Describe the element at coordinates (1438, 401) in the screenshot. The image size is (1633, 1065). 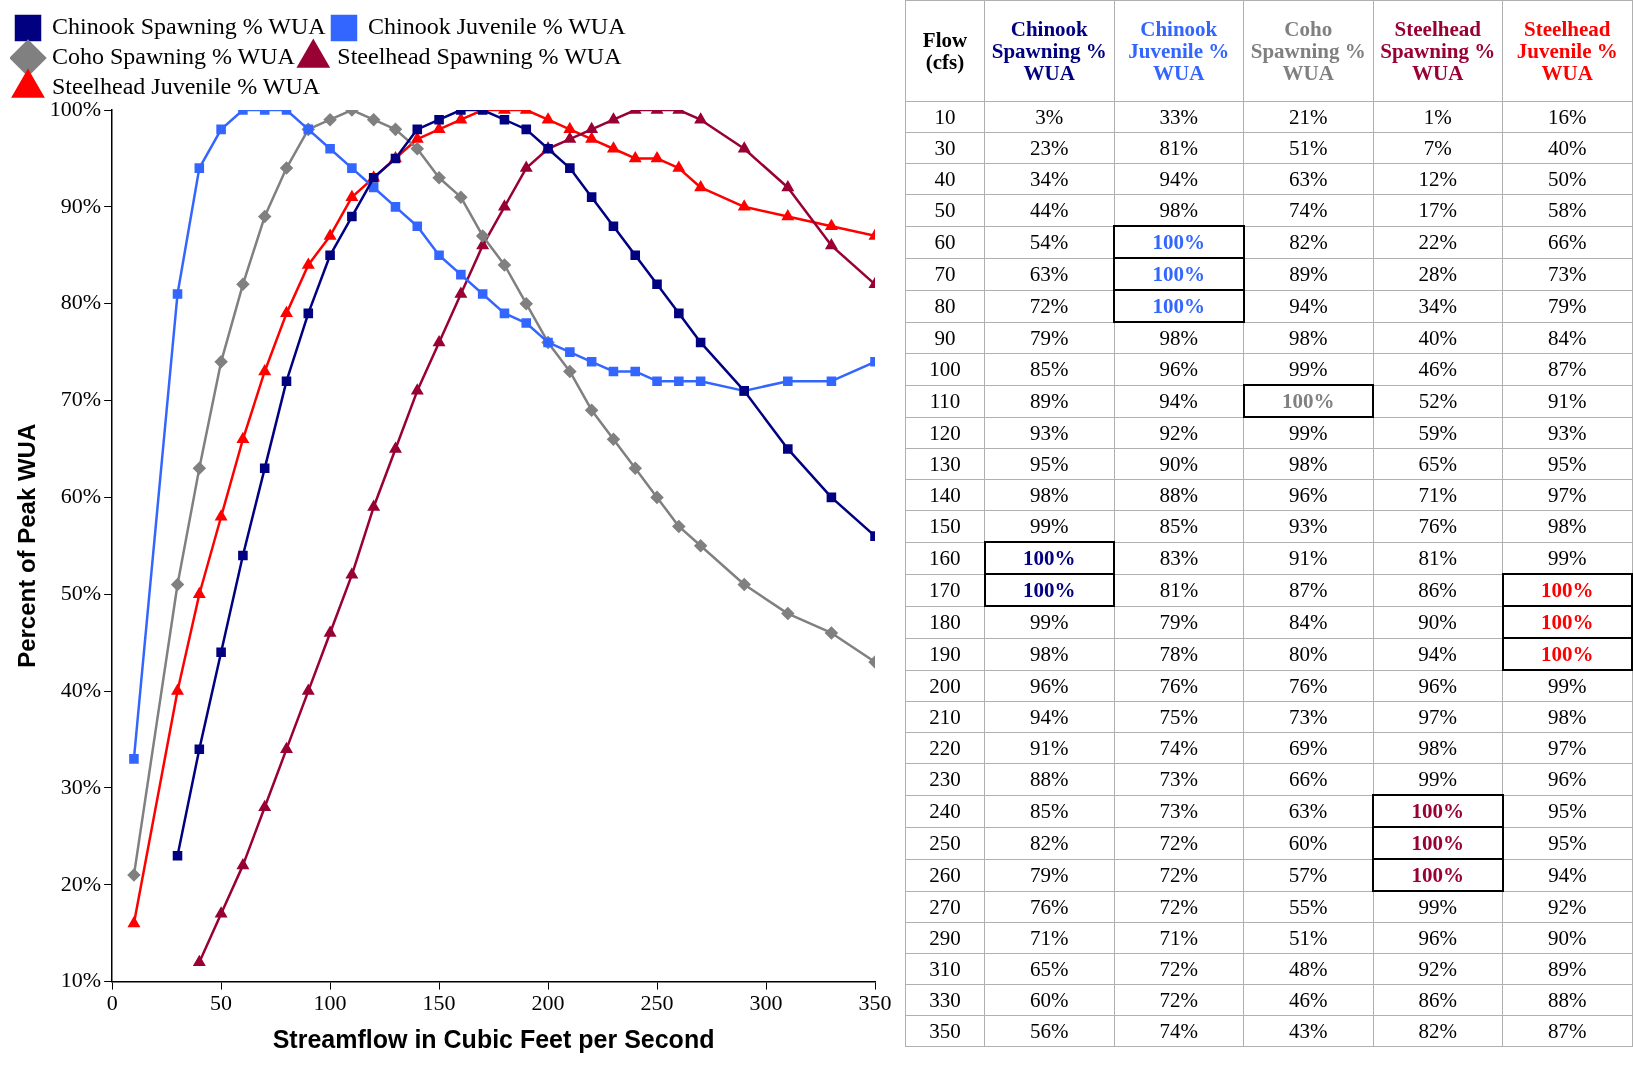
I see `data-label: 52%` at that location.